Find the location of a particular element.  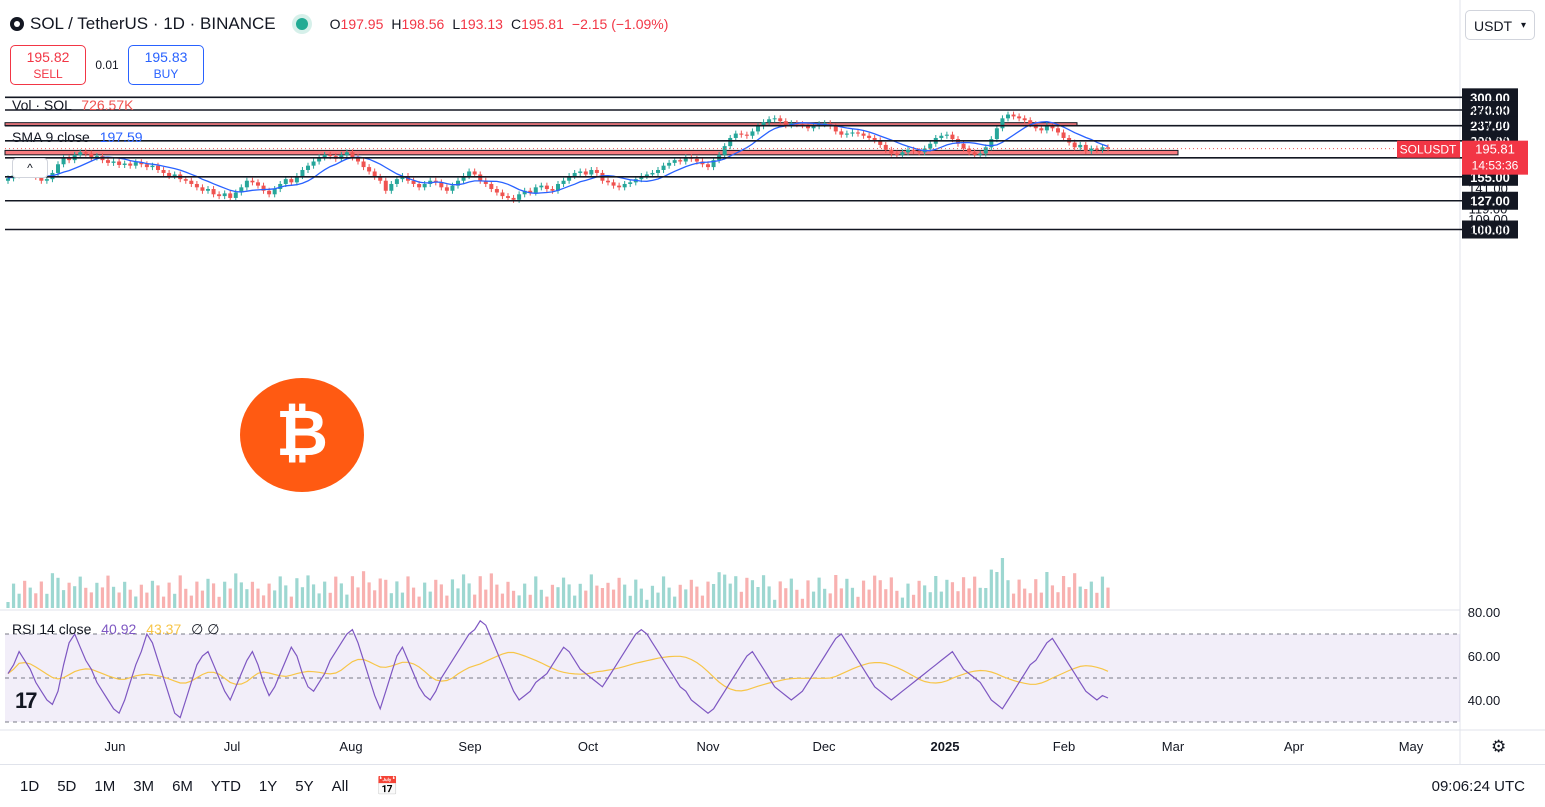

time-axis-label: Mar is located at coordinates (1173, 746).